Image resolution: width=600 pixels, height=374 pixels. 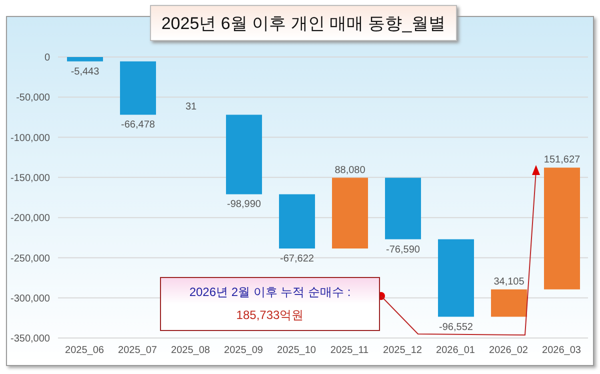 I want to click on y-tick-label: -350,000, so click(x=30, y=339).